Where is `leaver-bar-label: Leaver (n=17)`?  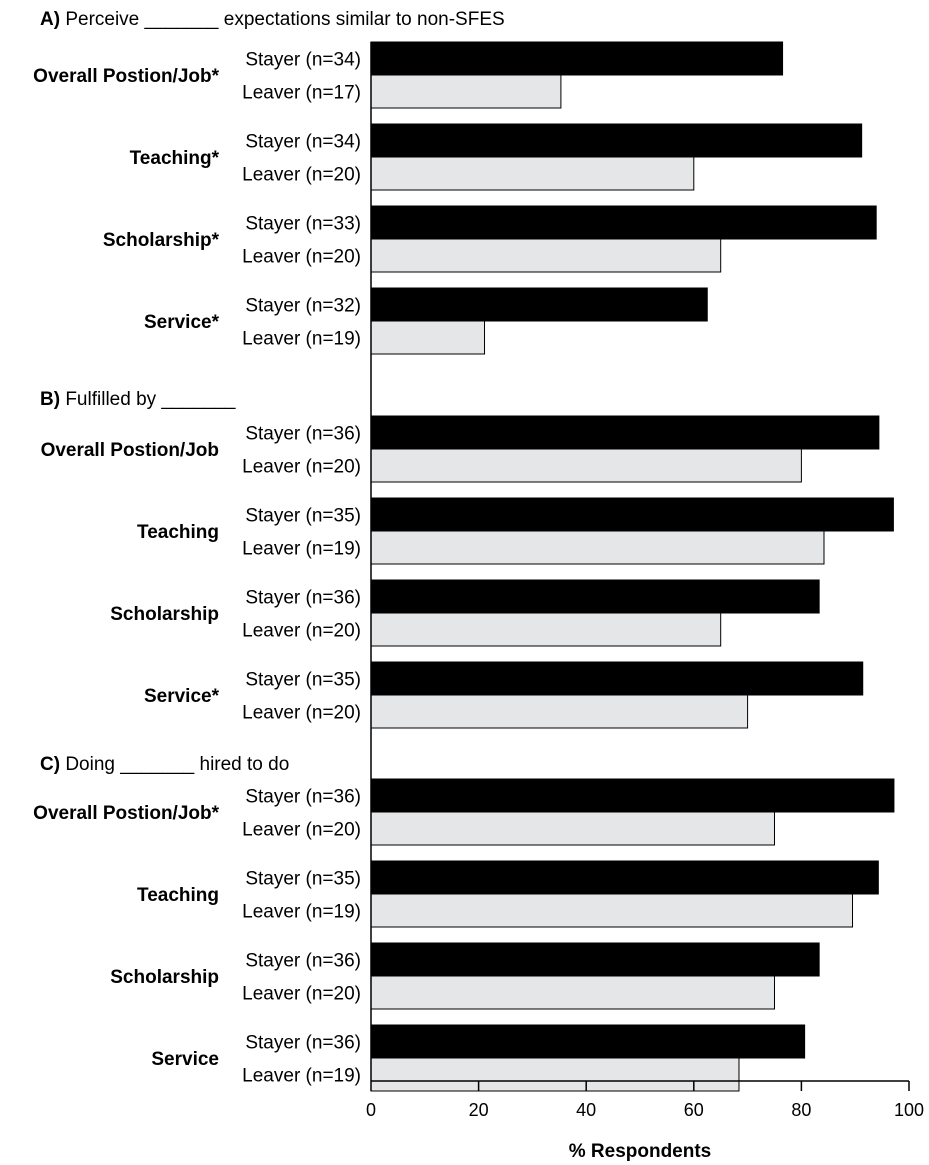
leaver-bar-label: Leaver (n=17) is located at coordinates (301, 93).